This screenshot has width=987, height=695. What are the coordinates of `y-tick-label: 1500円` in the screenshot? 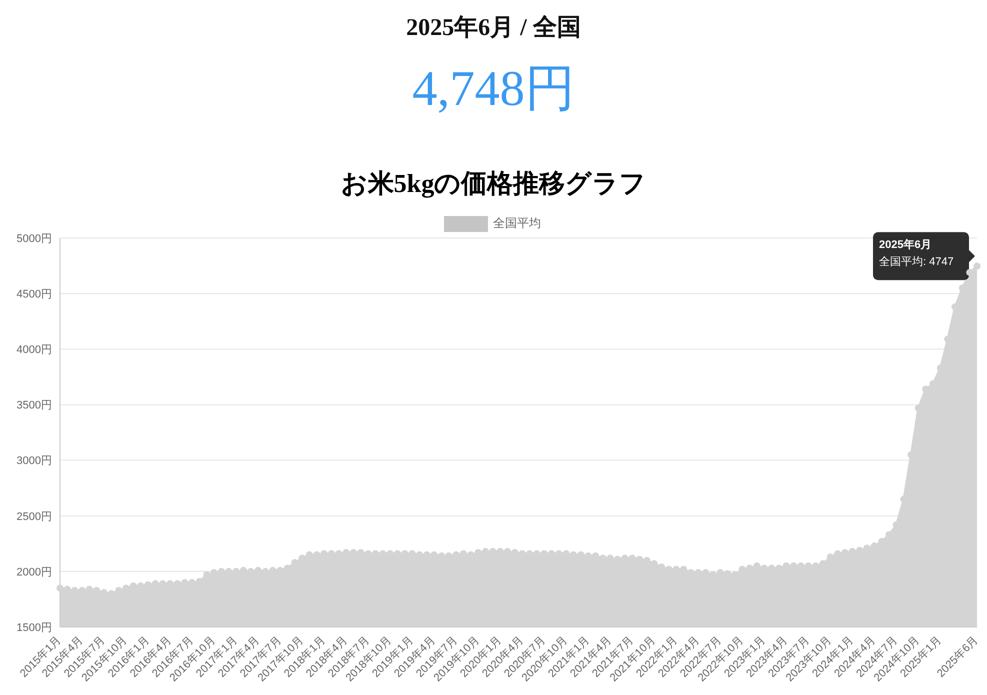 It's located at (34, 628).